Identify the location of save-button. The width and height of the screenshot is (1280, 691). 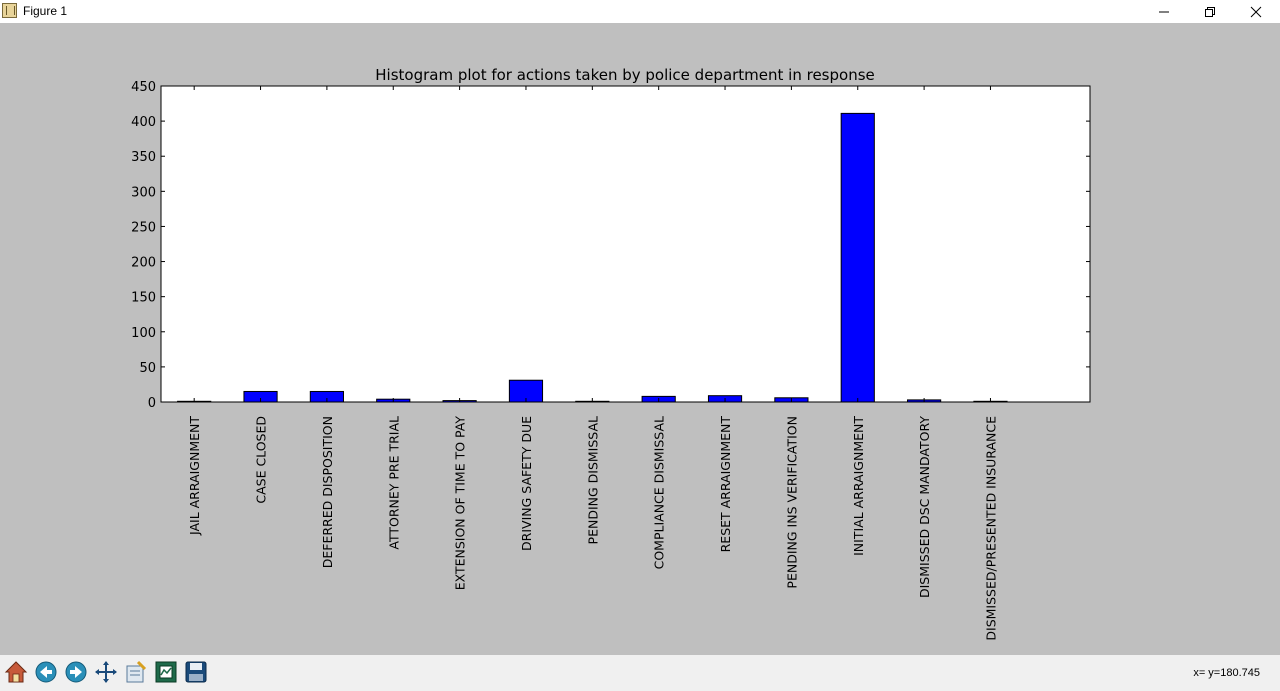
(196, 672).